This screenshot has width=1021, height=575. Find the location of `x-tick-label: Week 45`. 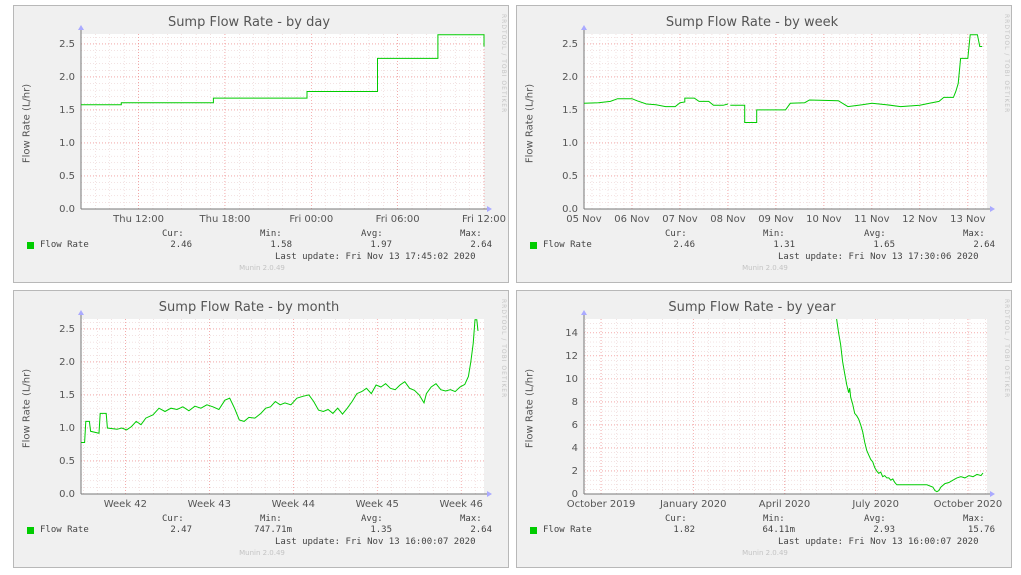

x-tick-label: Week 45 is located at coordinates (377, 504).